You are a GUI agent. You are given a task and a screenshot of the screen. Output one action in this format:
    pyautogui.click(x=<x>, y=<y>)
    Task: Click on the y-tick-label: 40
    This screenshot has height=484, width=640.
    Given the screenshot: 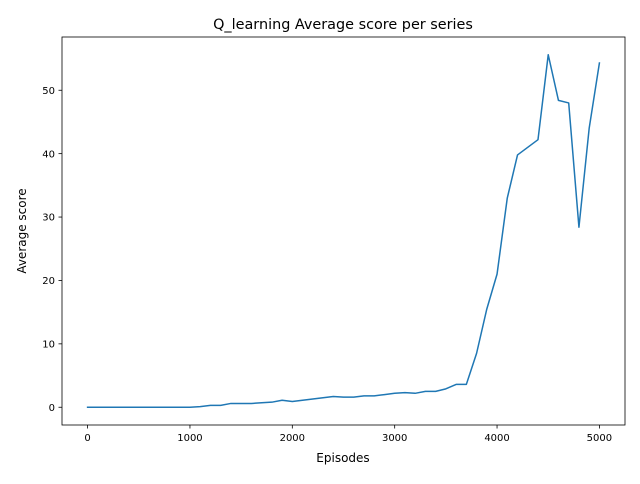 What is the action you would take?
    pyautogui.click(x=48, y=154)
    